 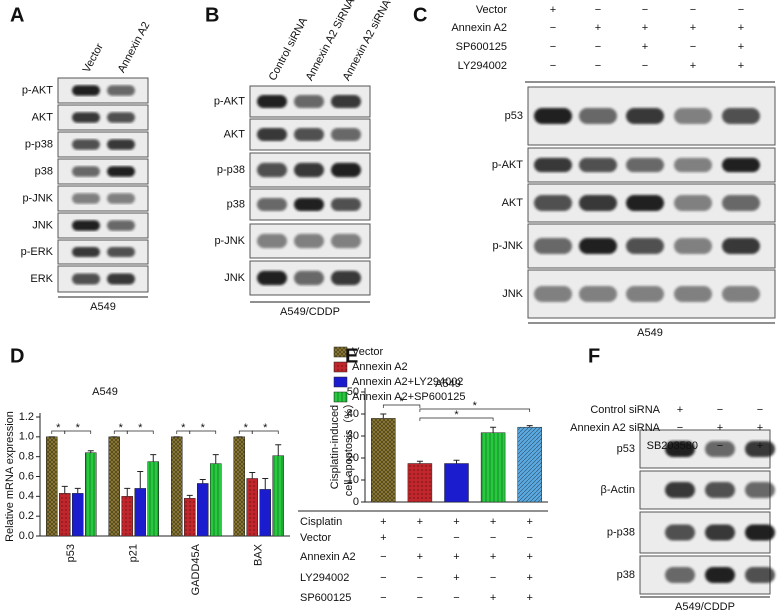 What do you see at coordinates (325, 598) in the screenshot?
I see `condition-label: SP600125` at bounding box center [325, 598].